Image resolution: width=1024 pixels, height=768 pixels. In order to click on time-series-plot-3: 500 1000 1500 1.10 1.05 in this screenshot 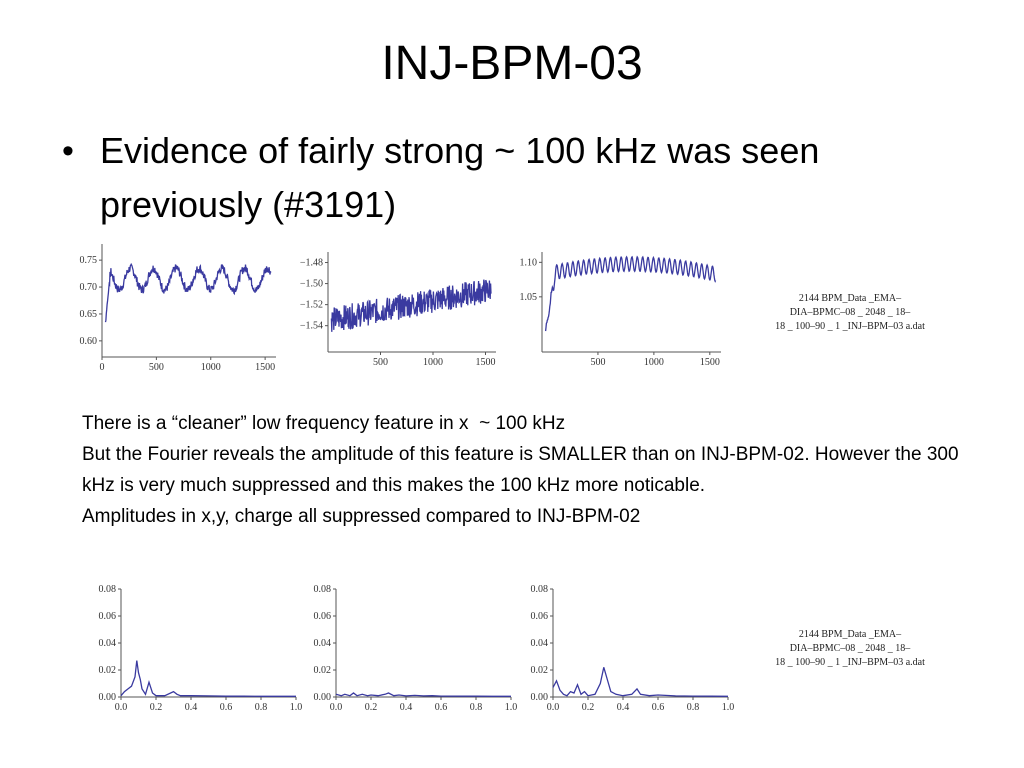, I will do `click(620, 310)`.